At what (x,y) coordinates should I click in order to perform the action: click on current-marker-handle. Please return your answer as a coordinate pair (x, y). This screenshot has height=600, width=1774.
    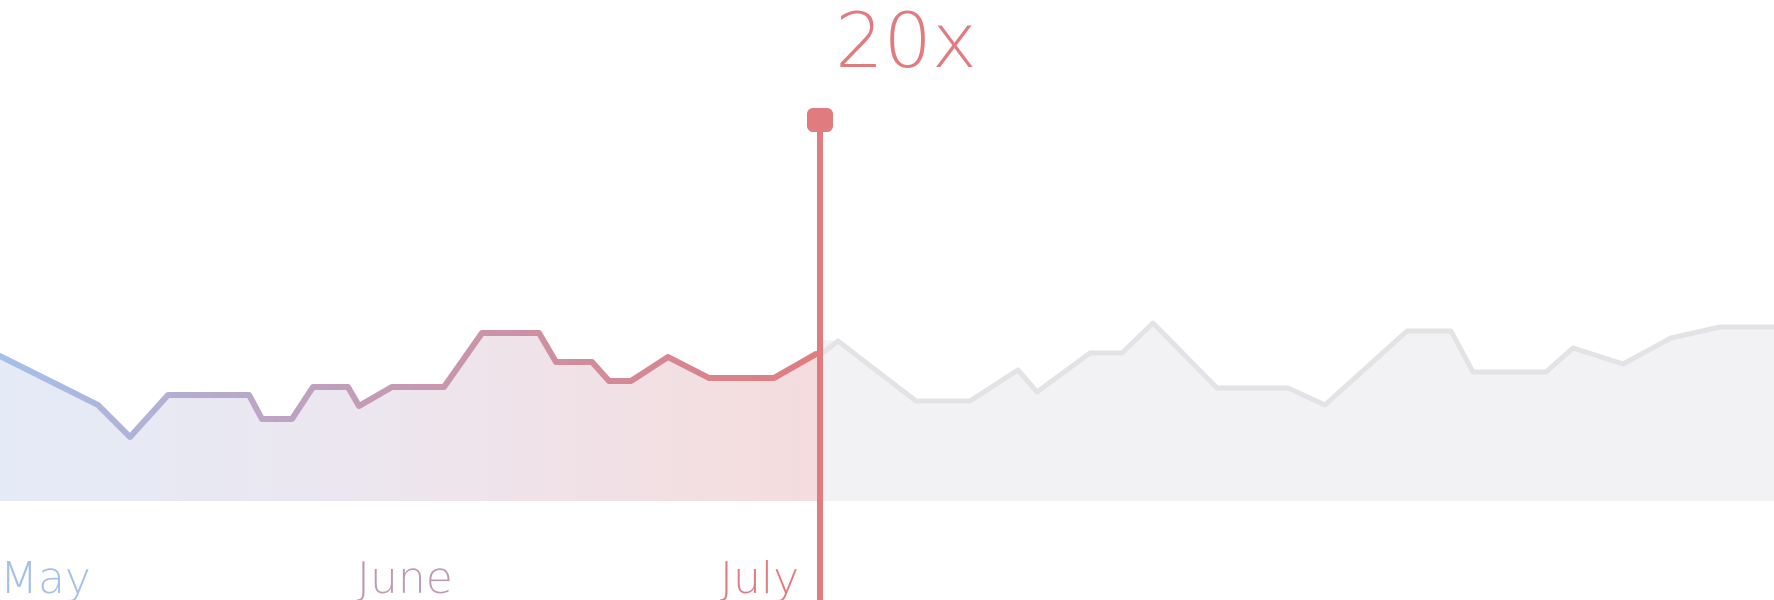
    Looking at the image, I should click on (820, 120).